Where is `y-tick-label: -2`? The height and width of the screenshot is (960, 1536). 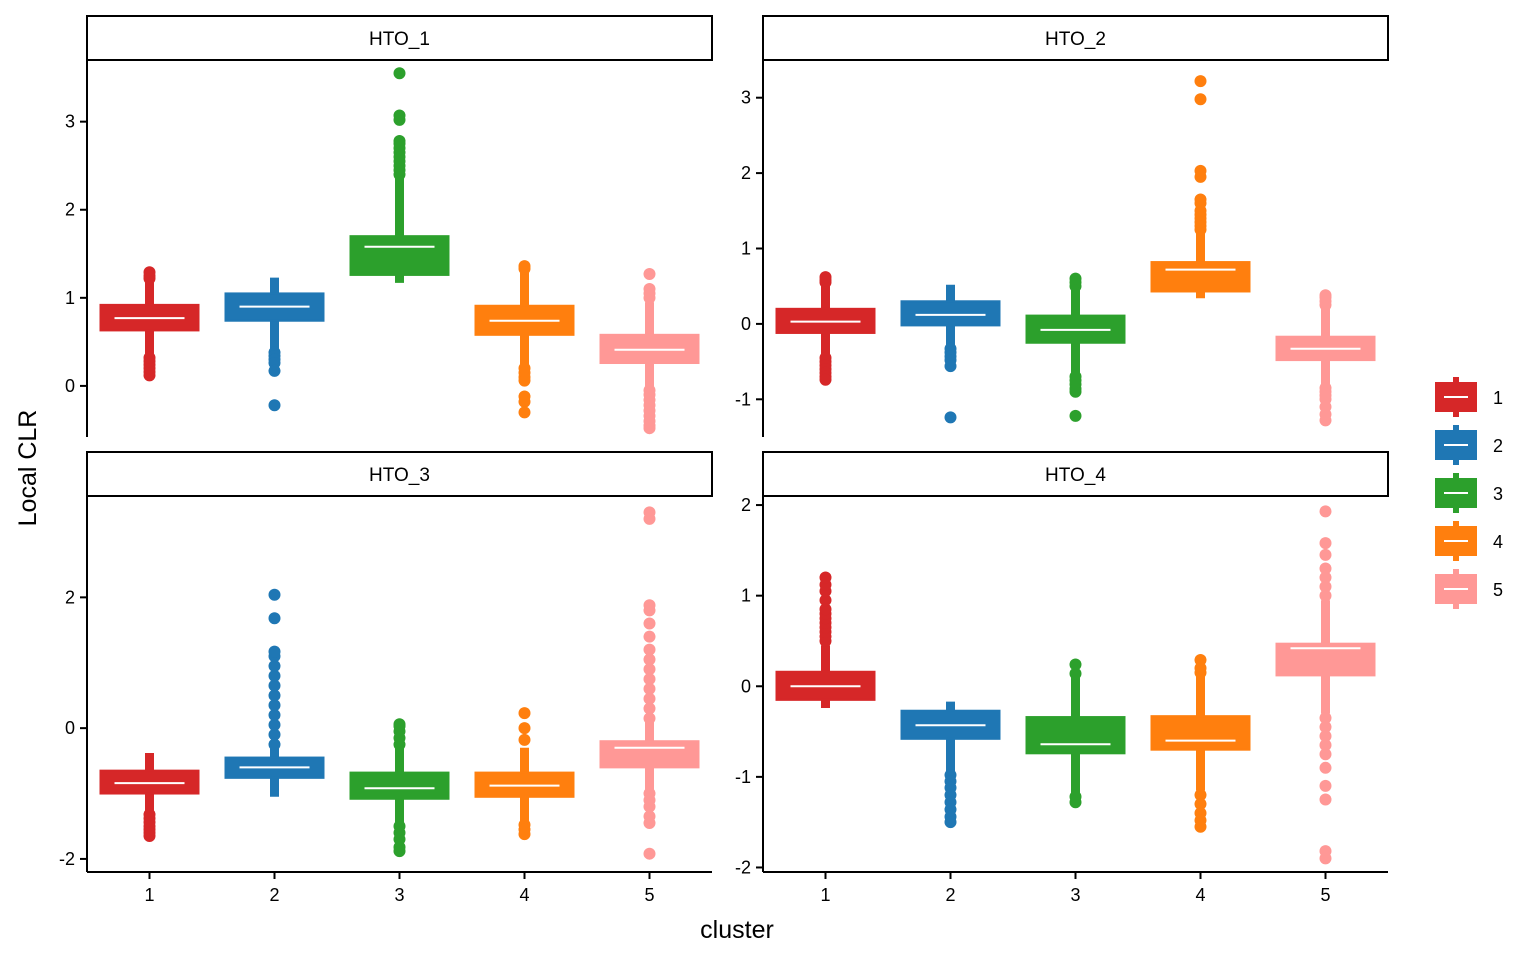
y-tick-label: -2 is located at coordinates (67, 859).